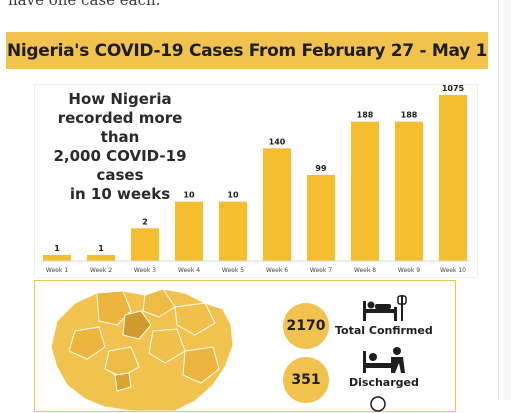 The width and height of the screenshot is (511, 413). Describe the element at coordinates (321, 270) in the screenshot. I see `x-tick-label: Week 7` at that location.